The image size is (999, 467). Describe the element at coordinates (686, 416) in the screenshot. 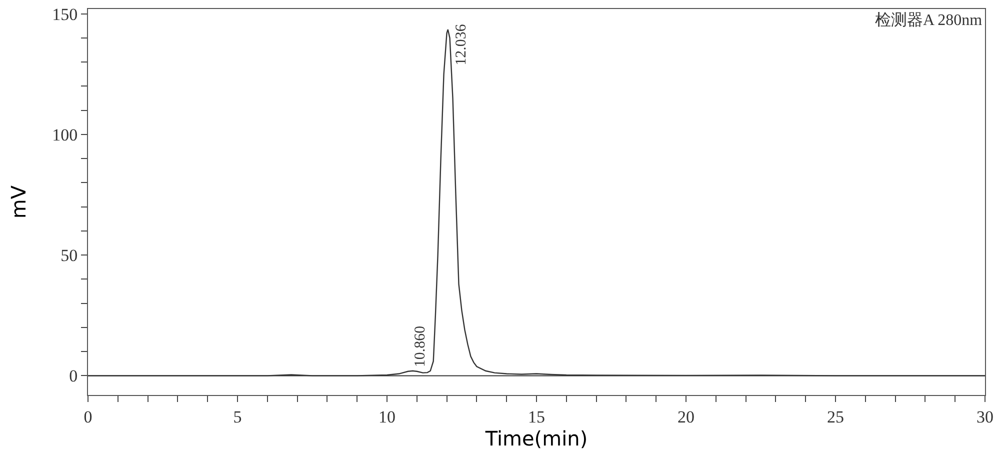

I see `x-tick-label: 20` at that location.